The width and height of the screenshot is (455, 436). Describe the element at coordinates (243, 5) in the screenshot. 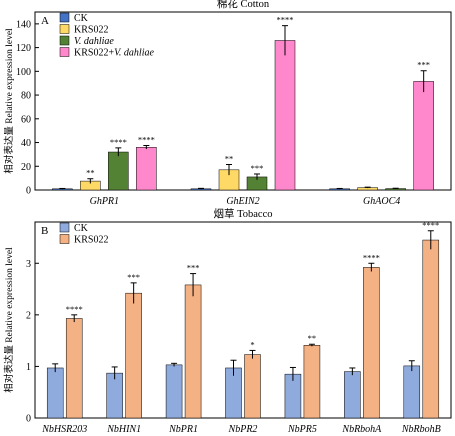

I see `panel-title: 棉花 Cotton` at that location.